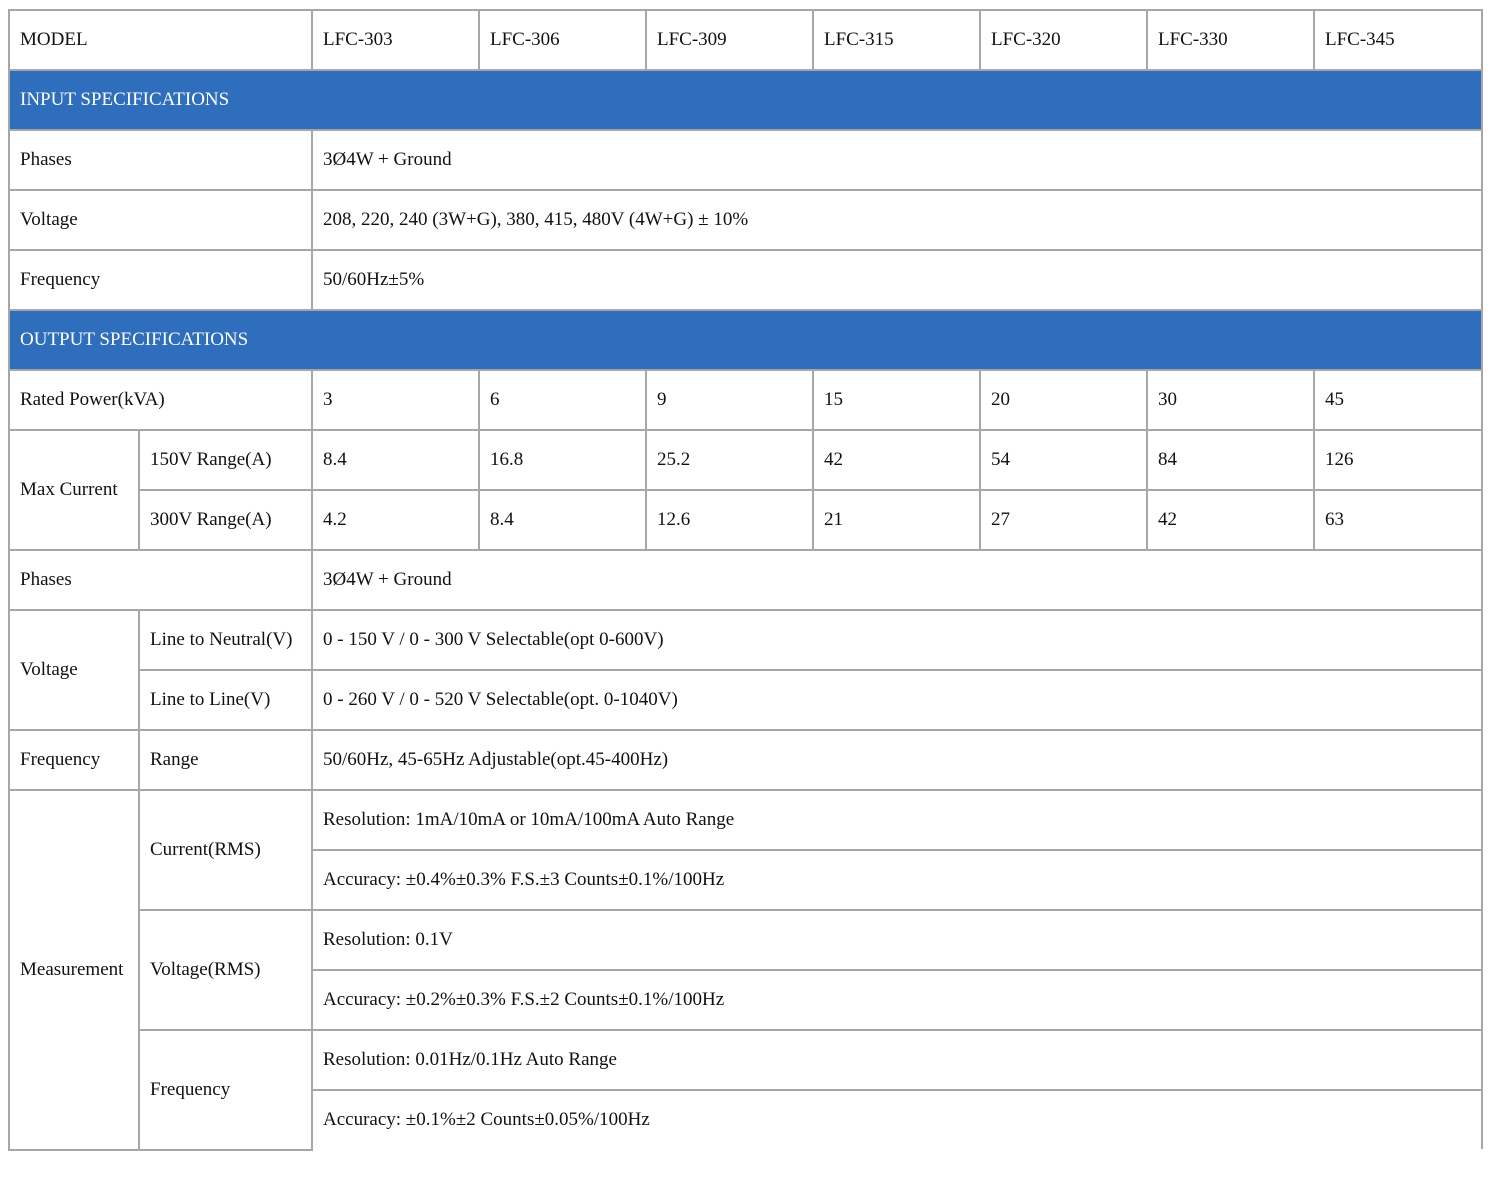  I want to click on section-title: OUTPUT SPECIFICATIONS, so click(745, 340).